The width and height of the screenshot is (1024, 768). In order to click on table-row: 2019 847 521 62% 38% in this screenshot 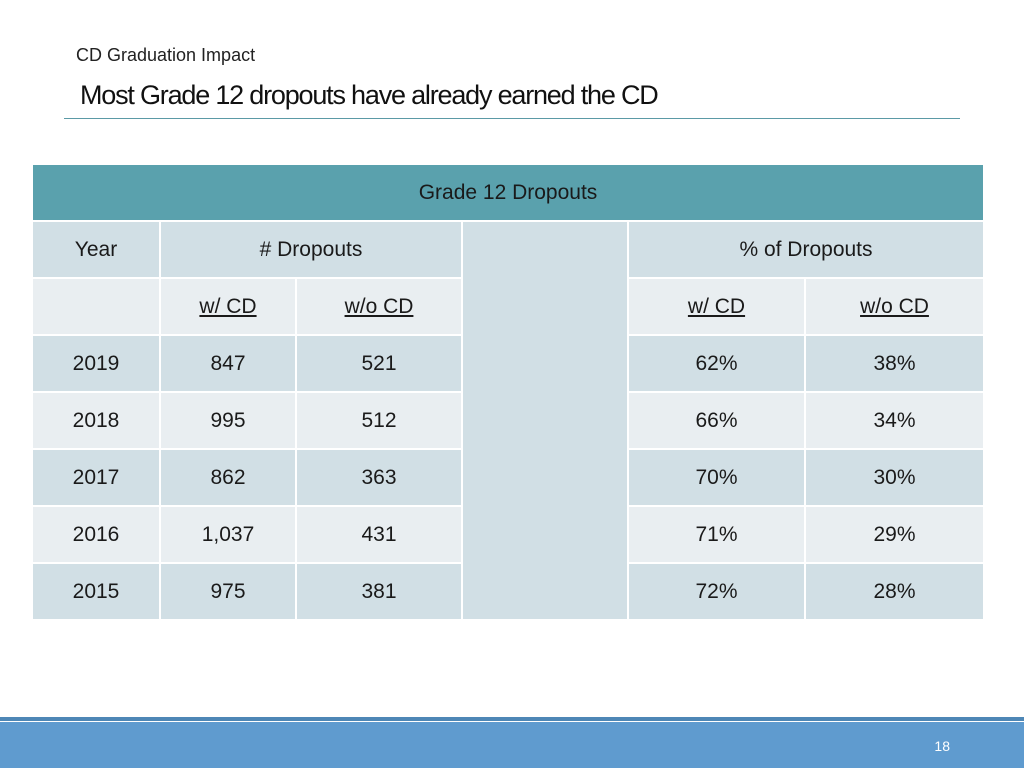, I will do `click(508, 363)`.